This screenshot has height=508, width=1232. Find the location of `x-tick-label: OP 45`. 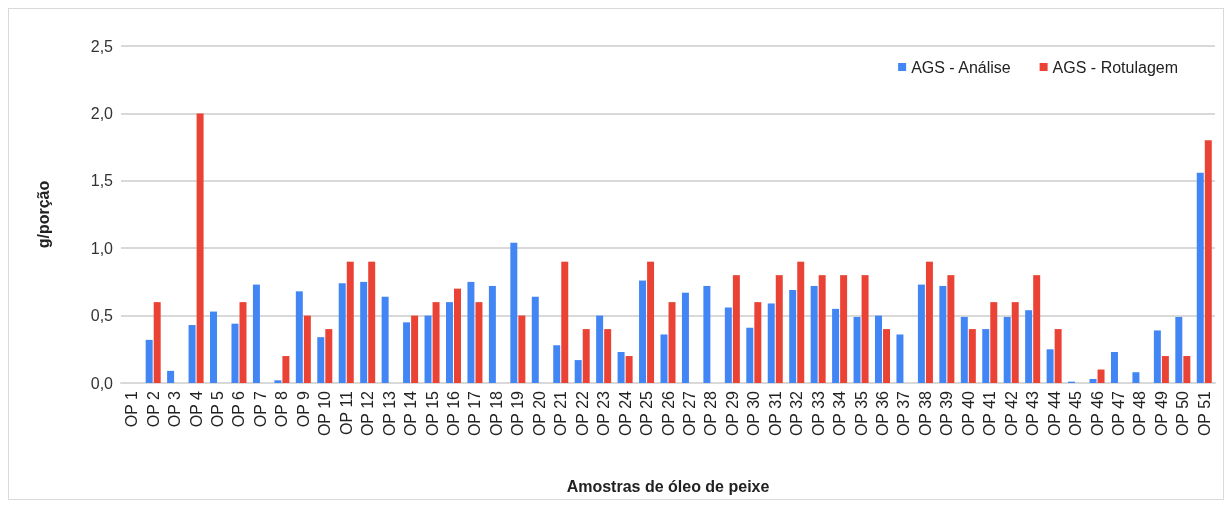

x-tick-label: OP 45 is located at coordinates (1076, 413).